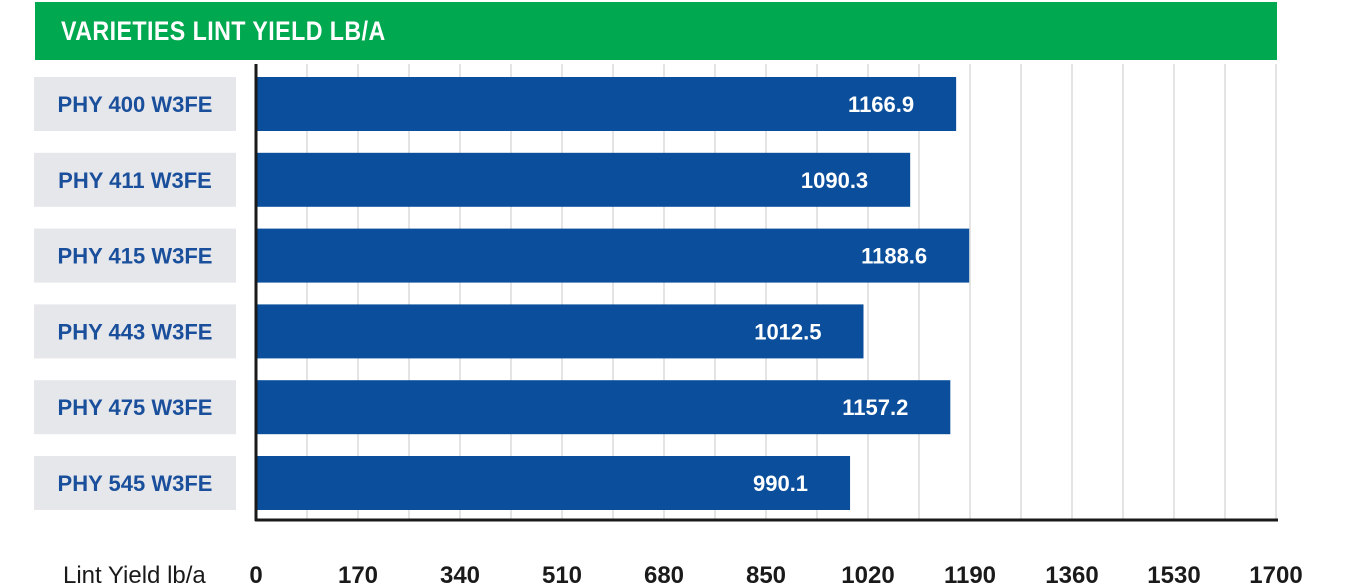  What do you see at coordinates (875, 407) in the screenshot?
I see `bar-value-label: 1157.2` at bounding box center [875, 407].